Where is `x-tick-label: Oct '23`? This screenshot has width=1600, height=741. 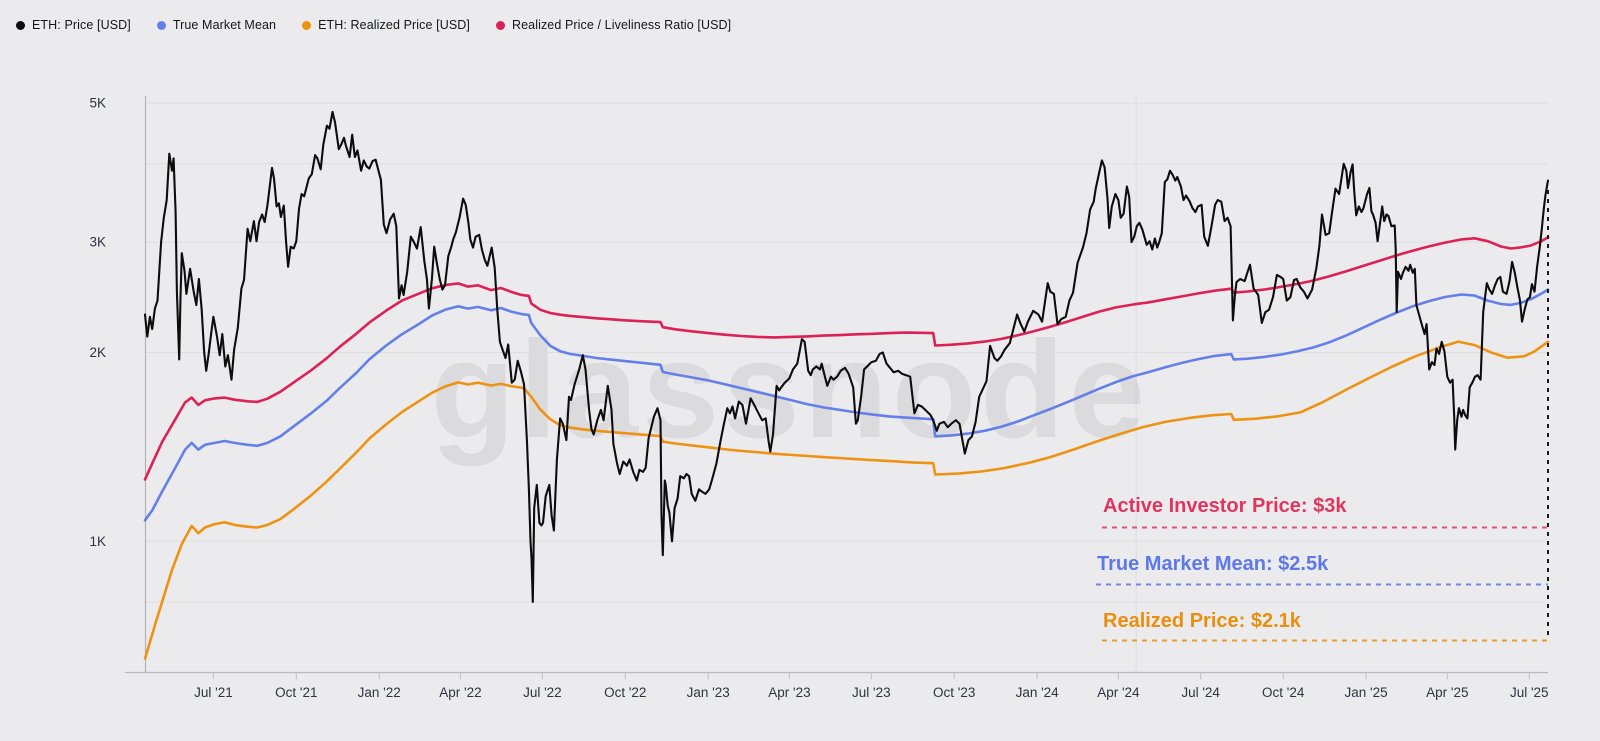
x-tick-label: Oct '23 is located at coordinates (954, 692).